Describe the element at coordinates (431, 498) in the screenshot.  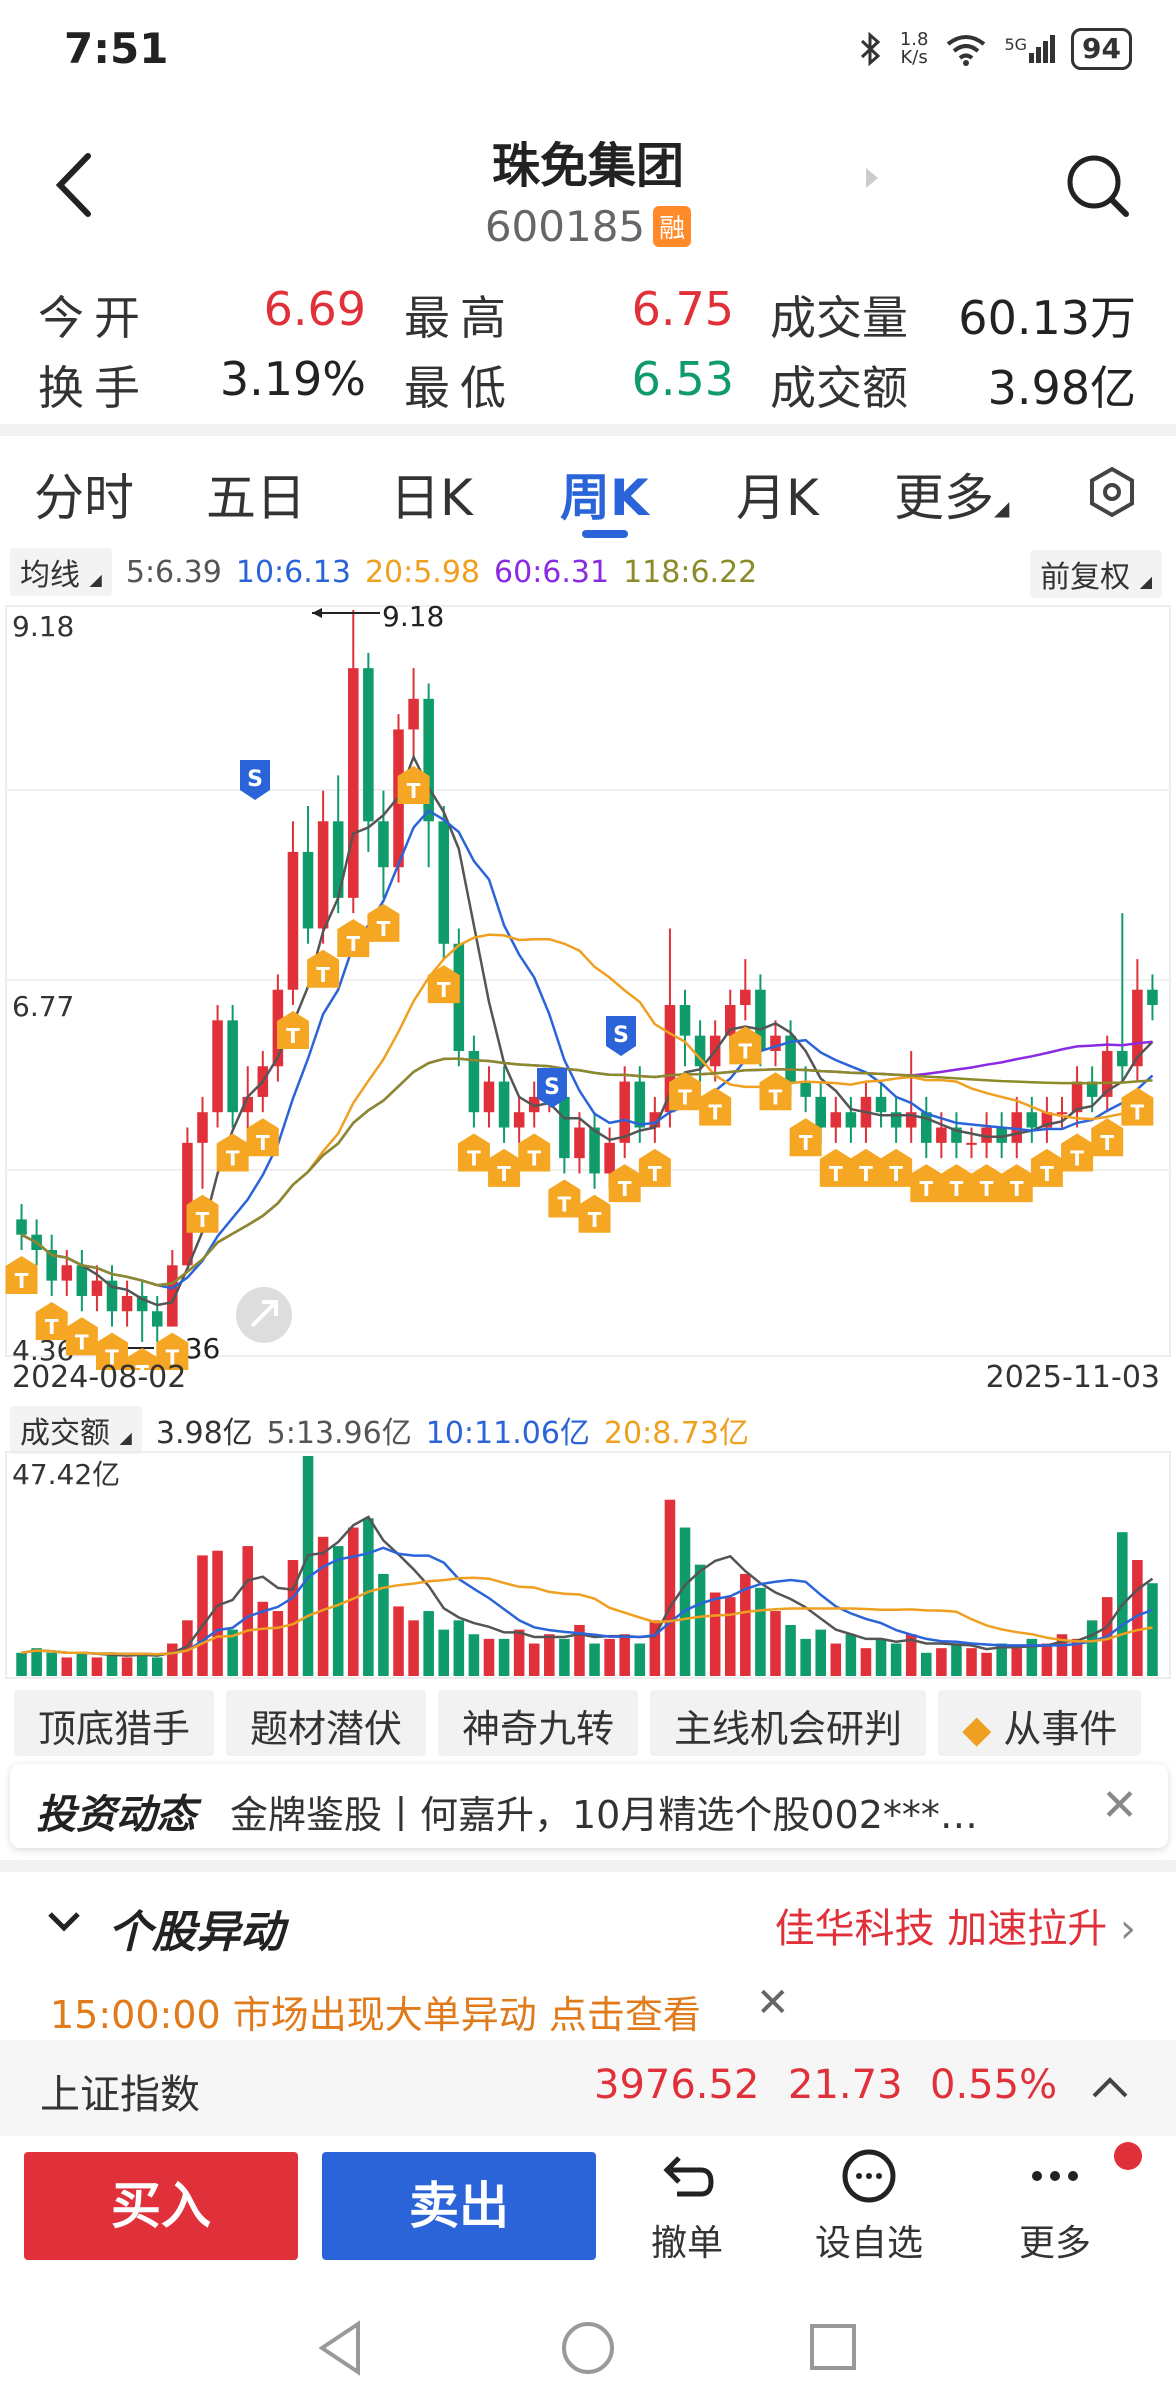
I see `tab-daily-k: 日K` at that location.